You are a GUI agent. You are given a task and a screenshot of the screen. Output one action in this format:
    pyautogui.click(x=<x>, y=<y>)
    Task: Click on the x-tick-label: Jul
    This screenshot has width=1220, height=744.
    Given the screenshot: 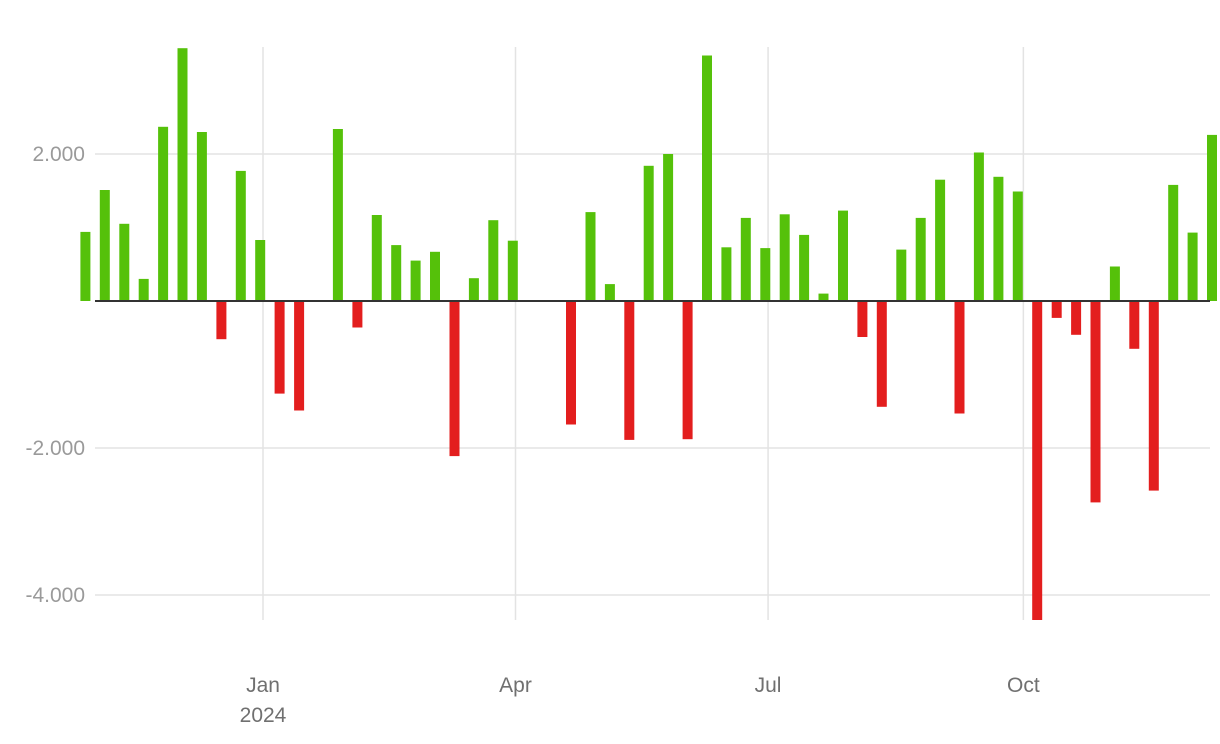 What is the action you would take?
    pyautogui.click(x=768, y=685)
    